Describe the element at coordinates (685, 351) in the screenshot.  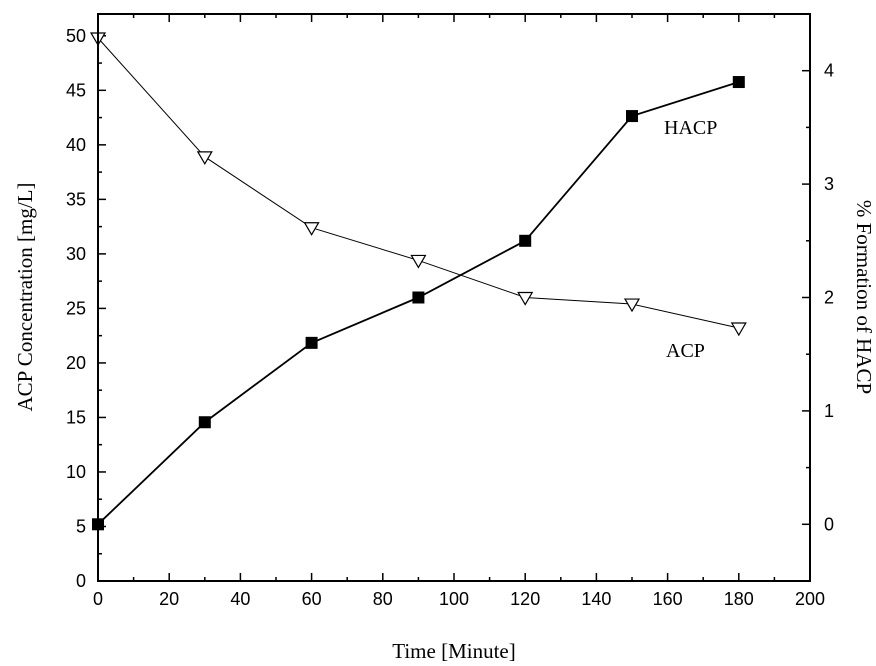
I see `series-label-acp: ACP` at that location.